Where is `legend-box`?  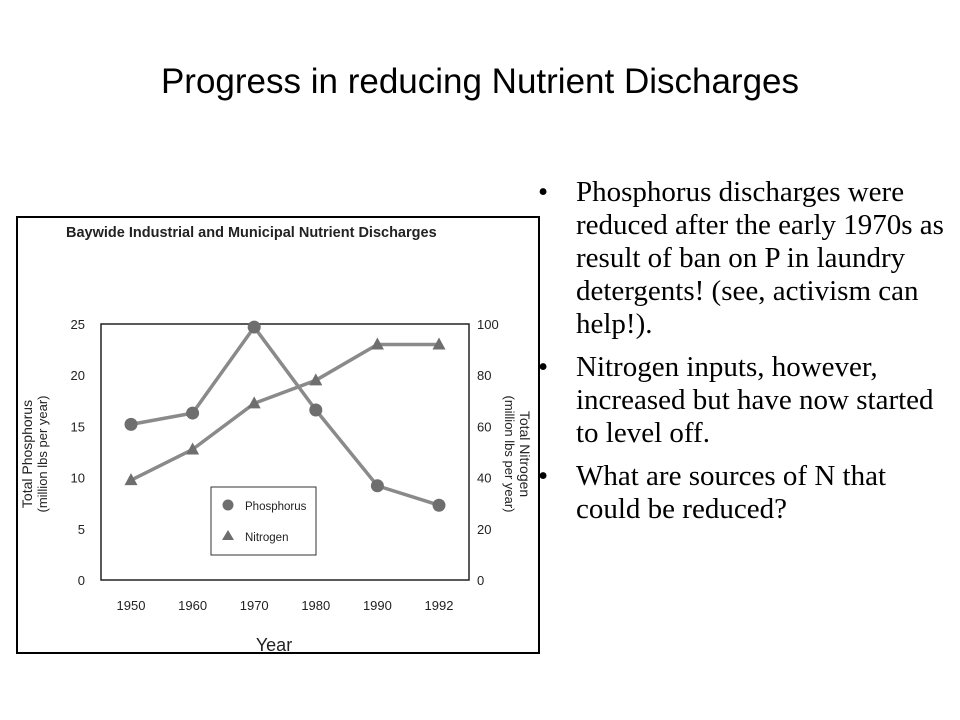 legend-box is located at coordinates (263, 521).